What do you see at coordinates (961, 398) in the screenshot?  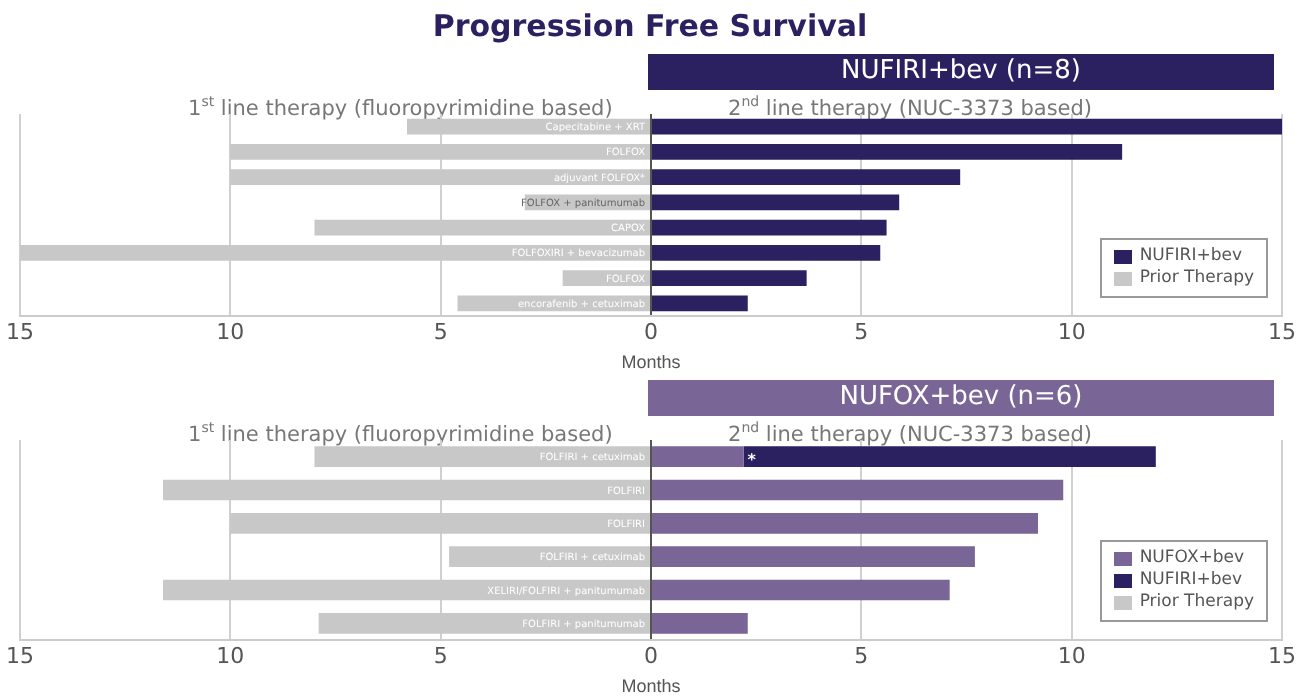 I see `header-banner: NUFOX+bev (n=6)` at bounding box center [961, 398].